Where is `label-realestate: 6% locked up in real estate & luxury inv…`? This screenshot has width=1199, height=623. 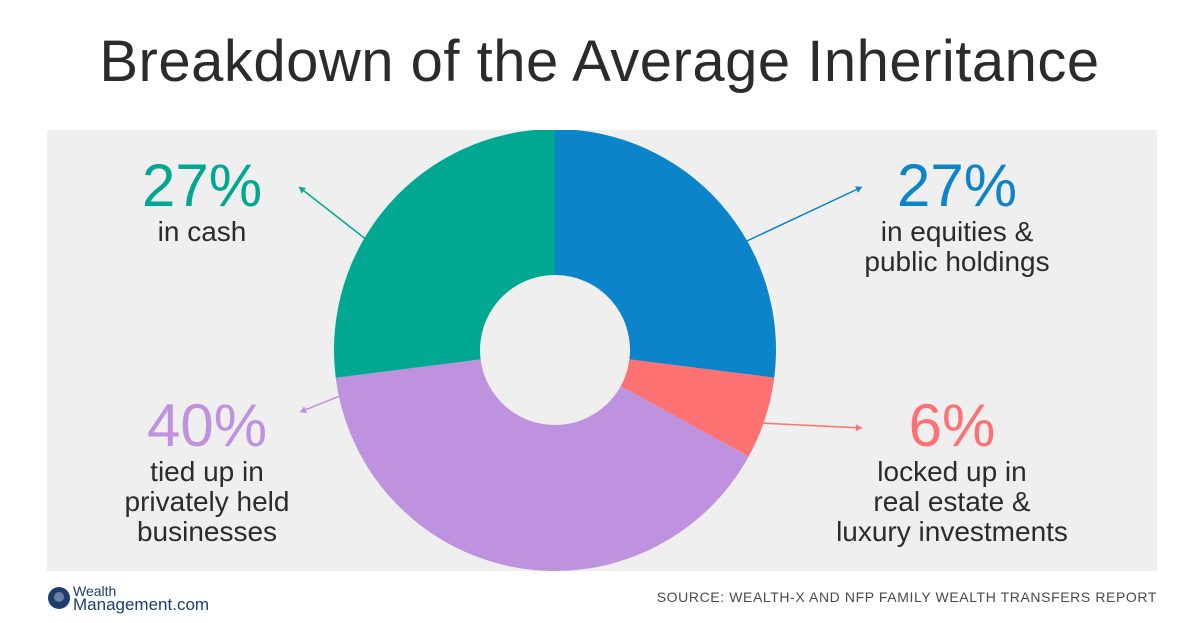 label-realestate: 6% locked up in real estate & luxury inv… is located at coordinates (952, 471).